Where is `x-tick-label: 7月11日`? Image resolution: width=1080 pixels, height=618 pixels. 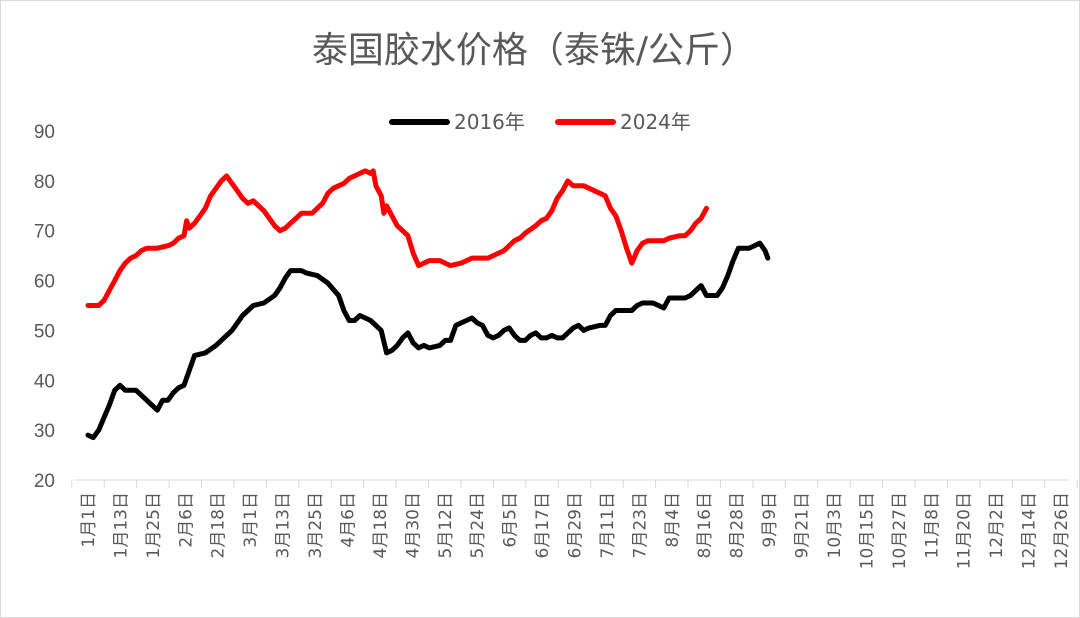
x-tick-label: 7月11日 is located at coordinates (608, 525).